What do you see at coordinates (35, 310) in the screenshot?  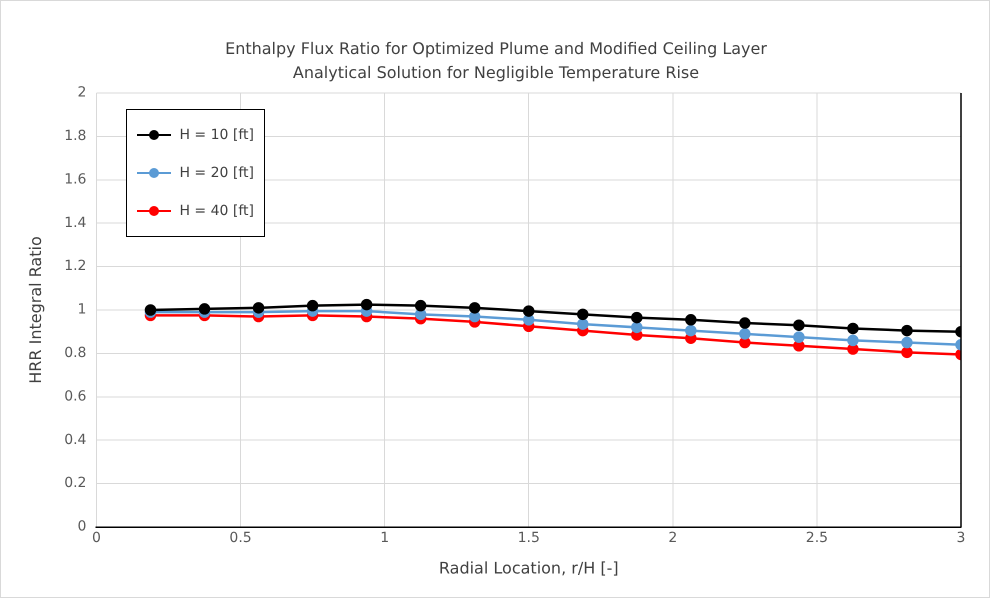 I see `y-axis-title: HRR Integral Ratio` at bounding box center [35, 310].